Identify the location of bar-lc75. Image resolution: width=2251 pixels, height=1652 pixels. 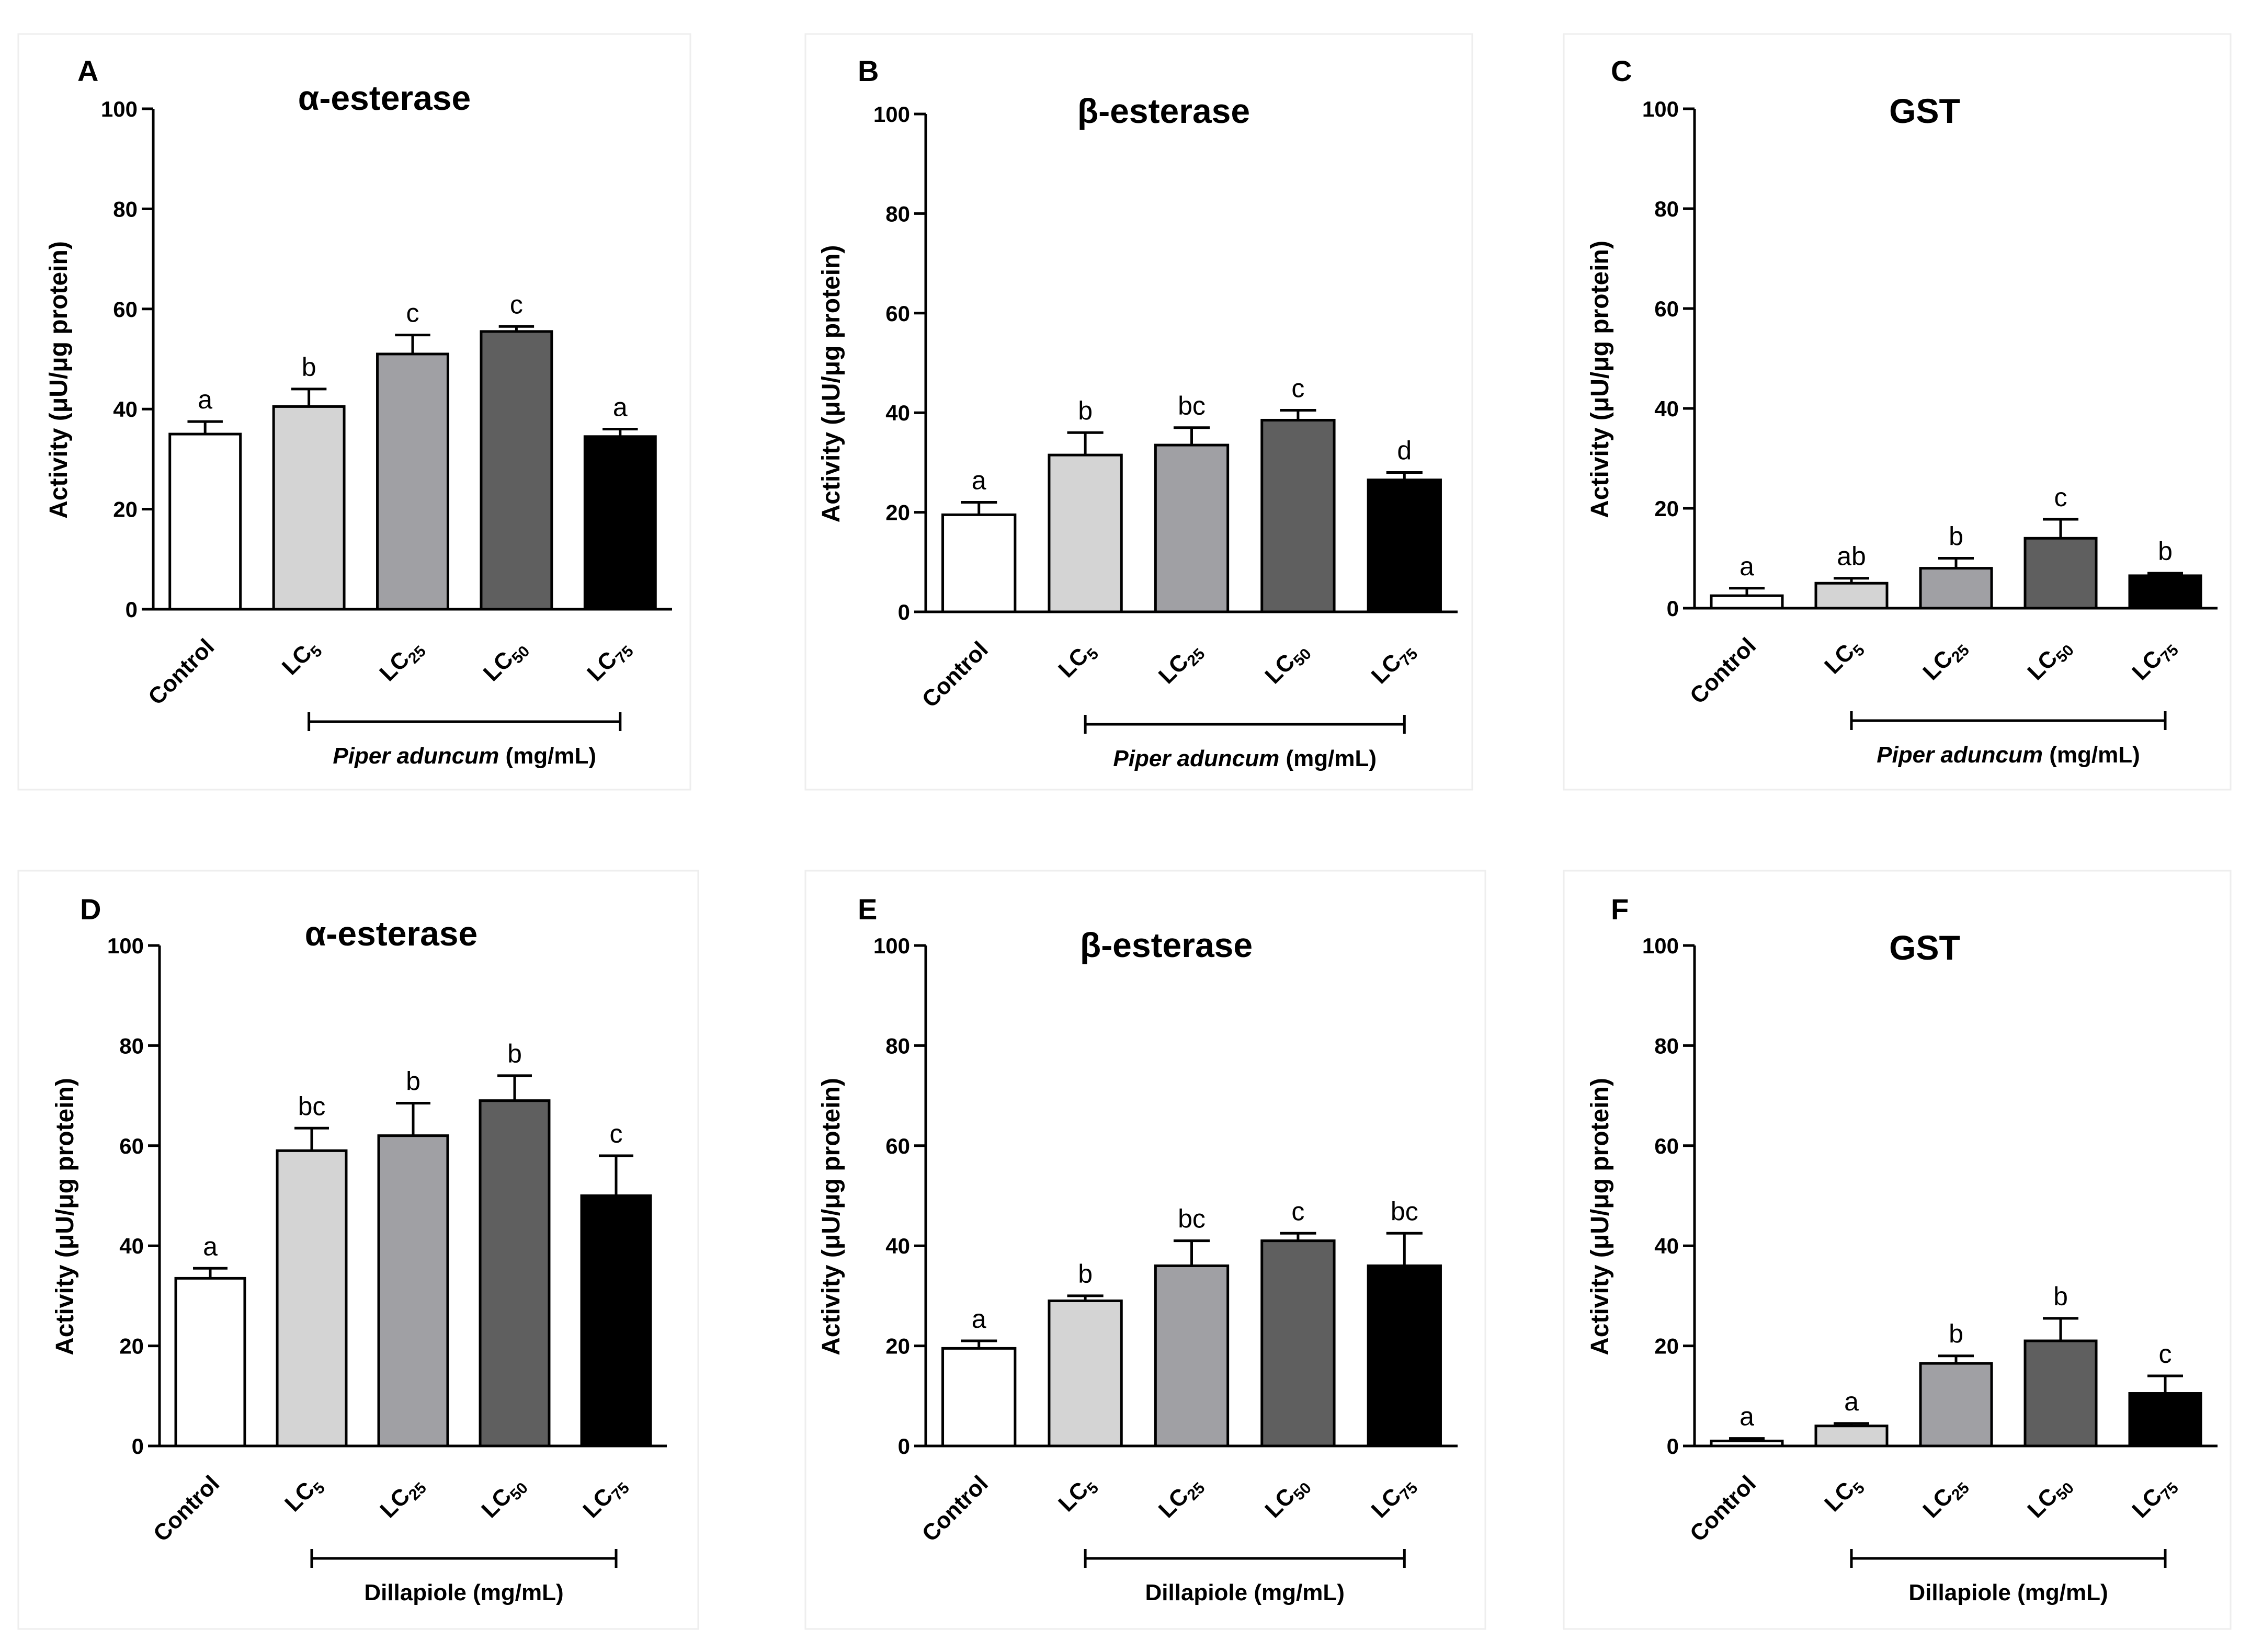
(616, 1321).